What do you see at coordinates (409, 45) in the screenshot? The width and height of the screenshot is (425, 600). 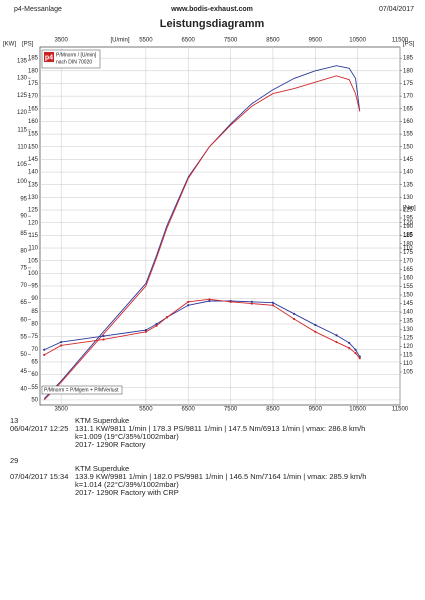 I see `y-right-axis-label: [PS]` at bounding box center [409, 45].